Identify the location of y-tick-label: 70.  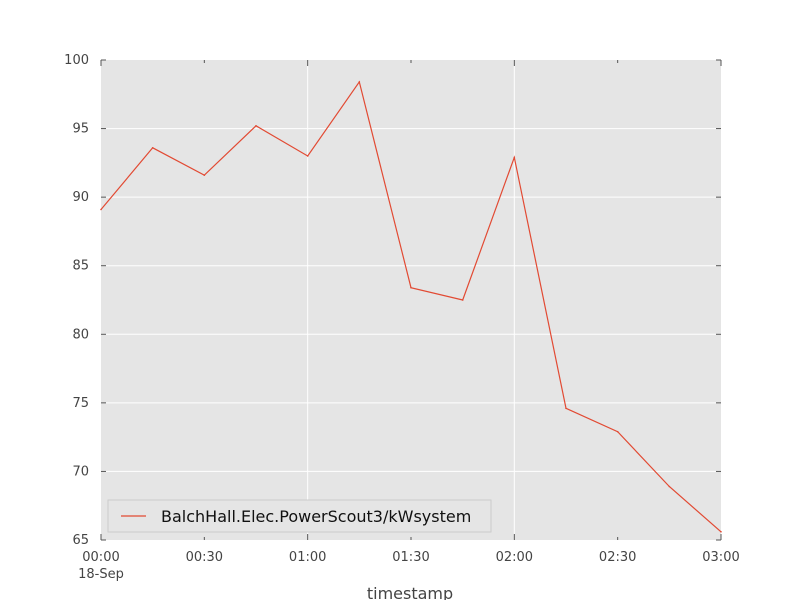
(80, 471).